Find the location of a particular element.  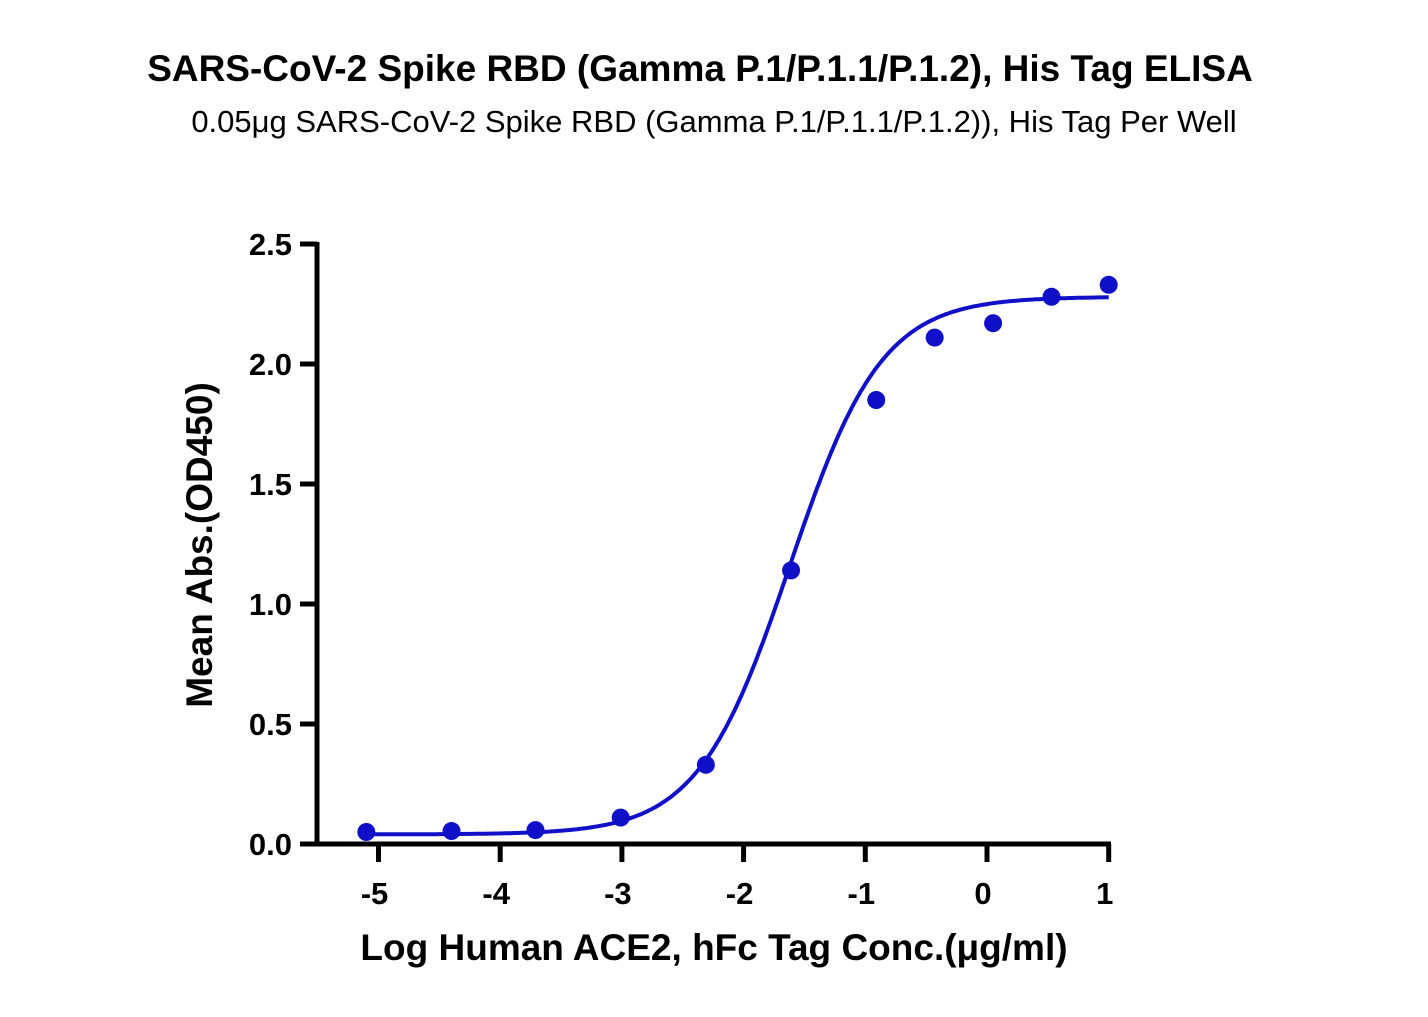

x-tick-label: 1 is located at coordinates (1104, 893).